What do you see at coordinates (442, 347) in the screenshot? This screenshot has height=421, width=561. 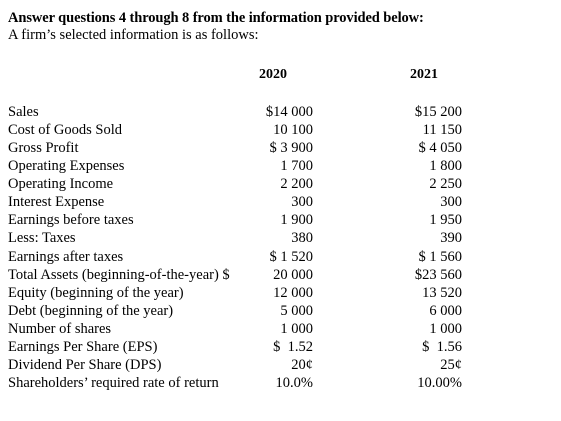 I see `value-2021: $ 1.56` at bounding box center [442, 347].